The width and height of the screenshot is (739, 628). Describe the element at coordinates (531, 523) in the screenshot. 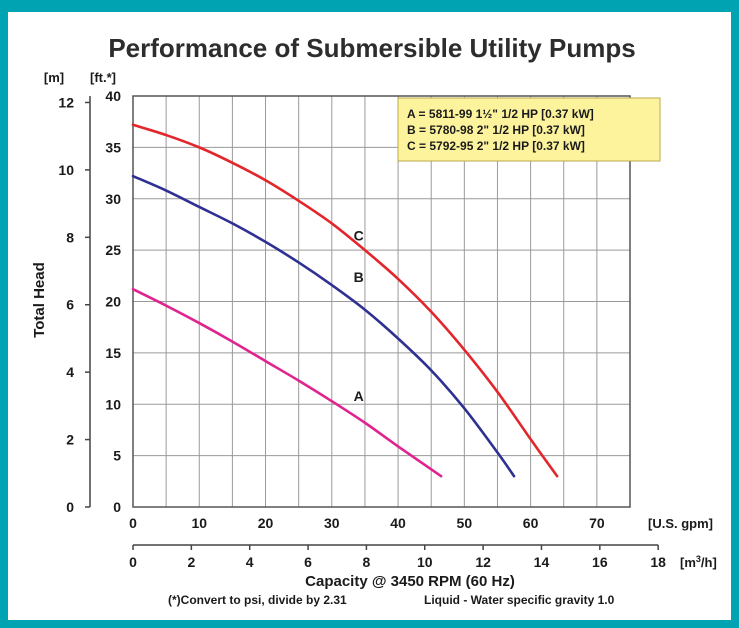

I see `x-gpm-tick-label: 60` at that location.